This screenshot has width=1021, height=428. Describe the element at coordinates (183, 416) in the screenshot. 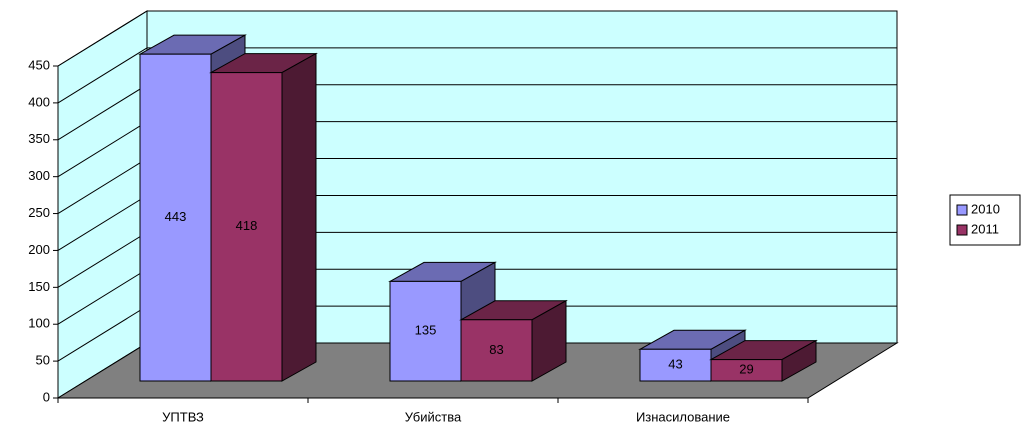

I see `x-tick-label: УПТВЗ` at that location.